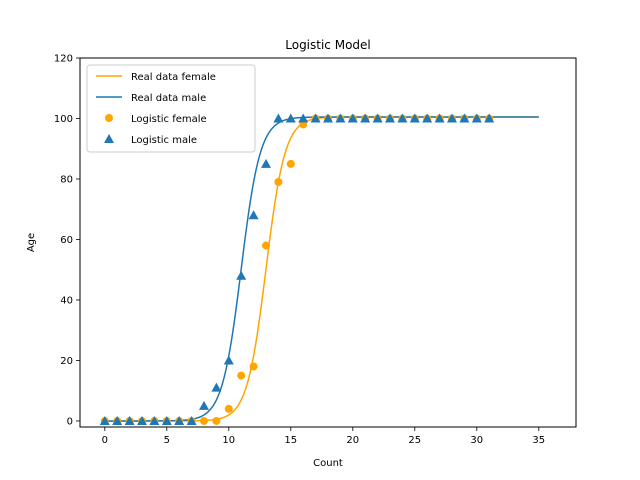 This screenshot has width=640, height=480. Describe the element at coordinates (352, 440) in the screenshot. I see `x-tick-label: 20` at that location.